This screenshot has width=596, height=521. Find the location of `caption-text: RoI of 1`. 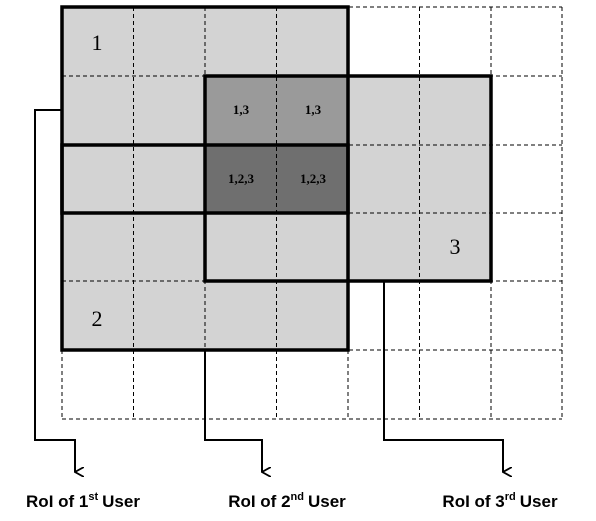

caption-text: RoI of 1 is located at coordinates (57, 501).